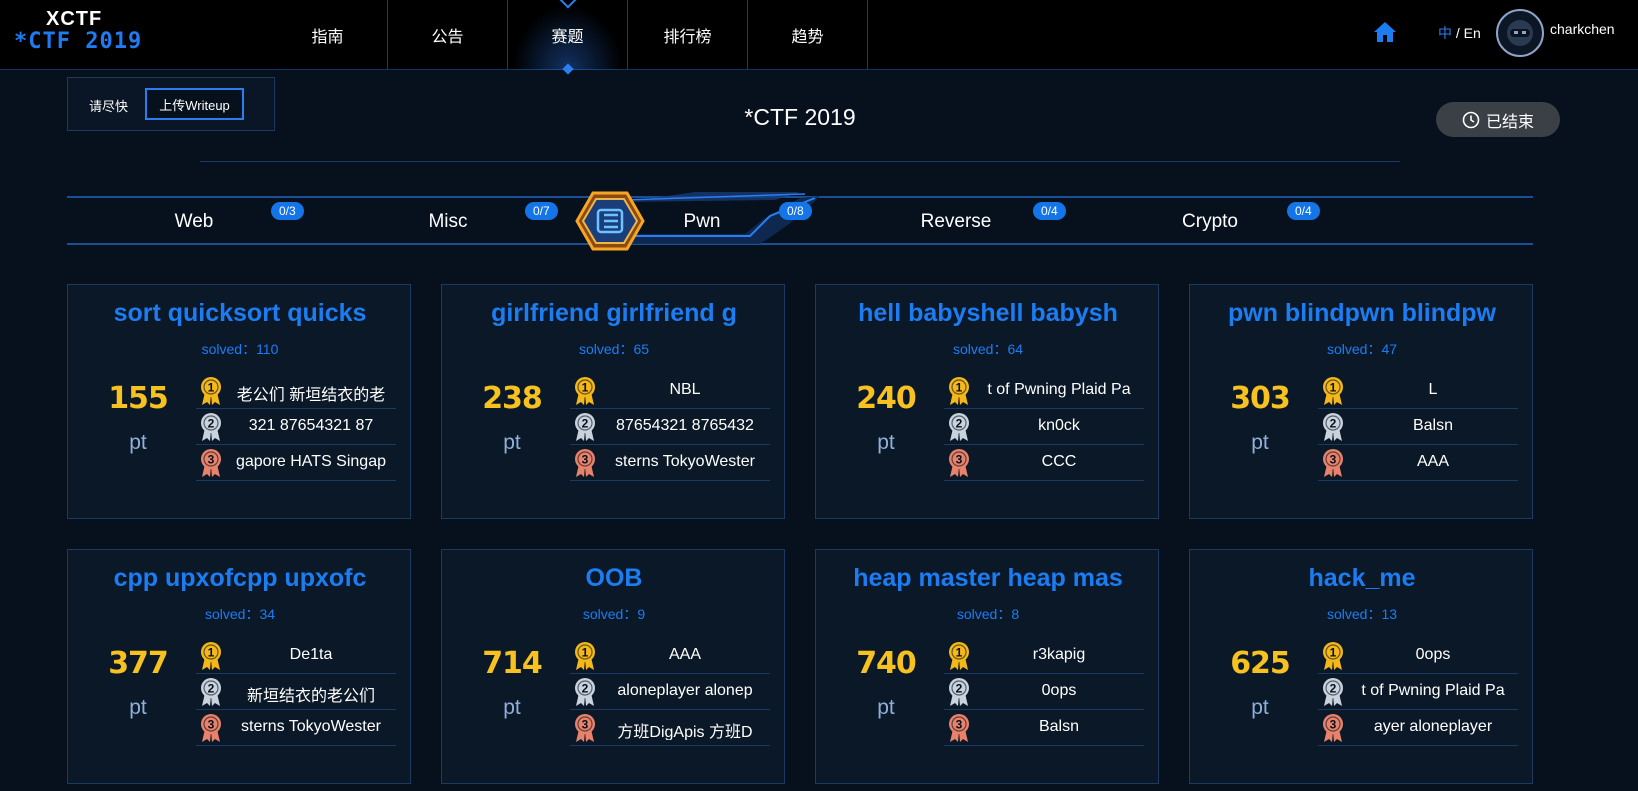 Image resolution: width=1638 pixels, height=791 pixels. What do you see at coordinates (1418, 391) in the screenshot?
I see `rank-row-first: 1 L` at bounding box center [1418, 391].